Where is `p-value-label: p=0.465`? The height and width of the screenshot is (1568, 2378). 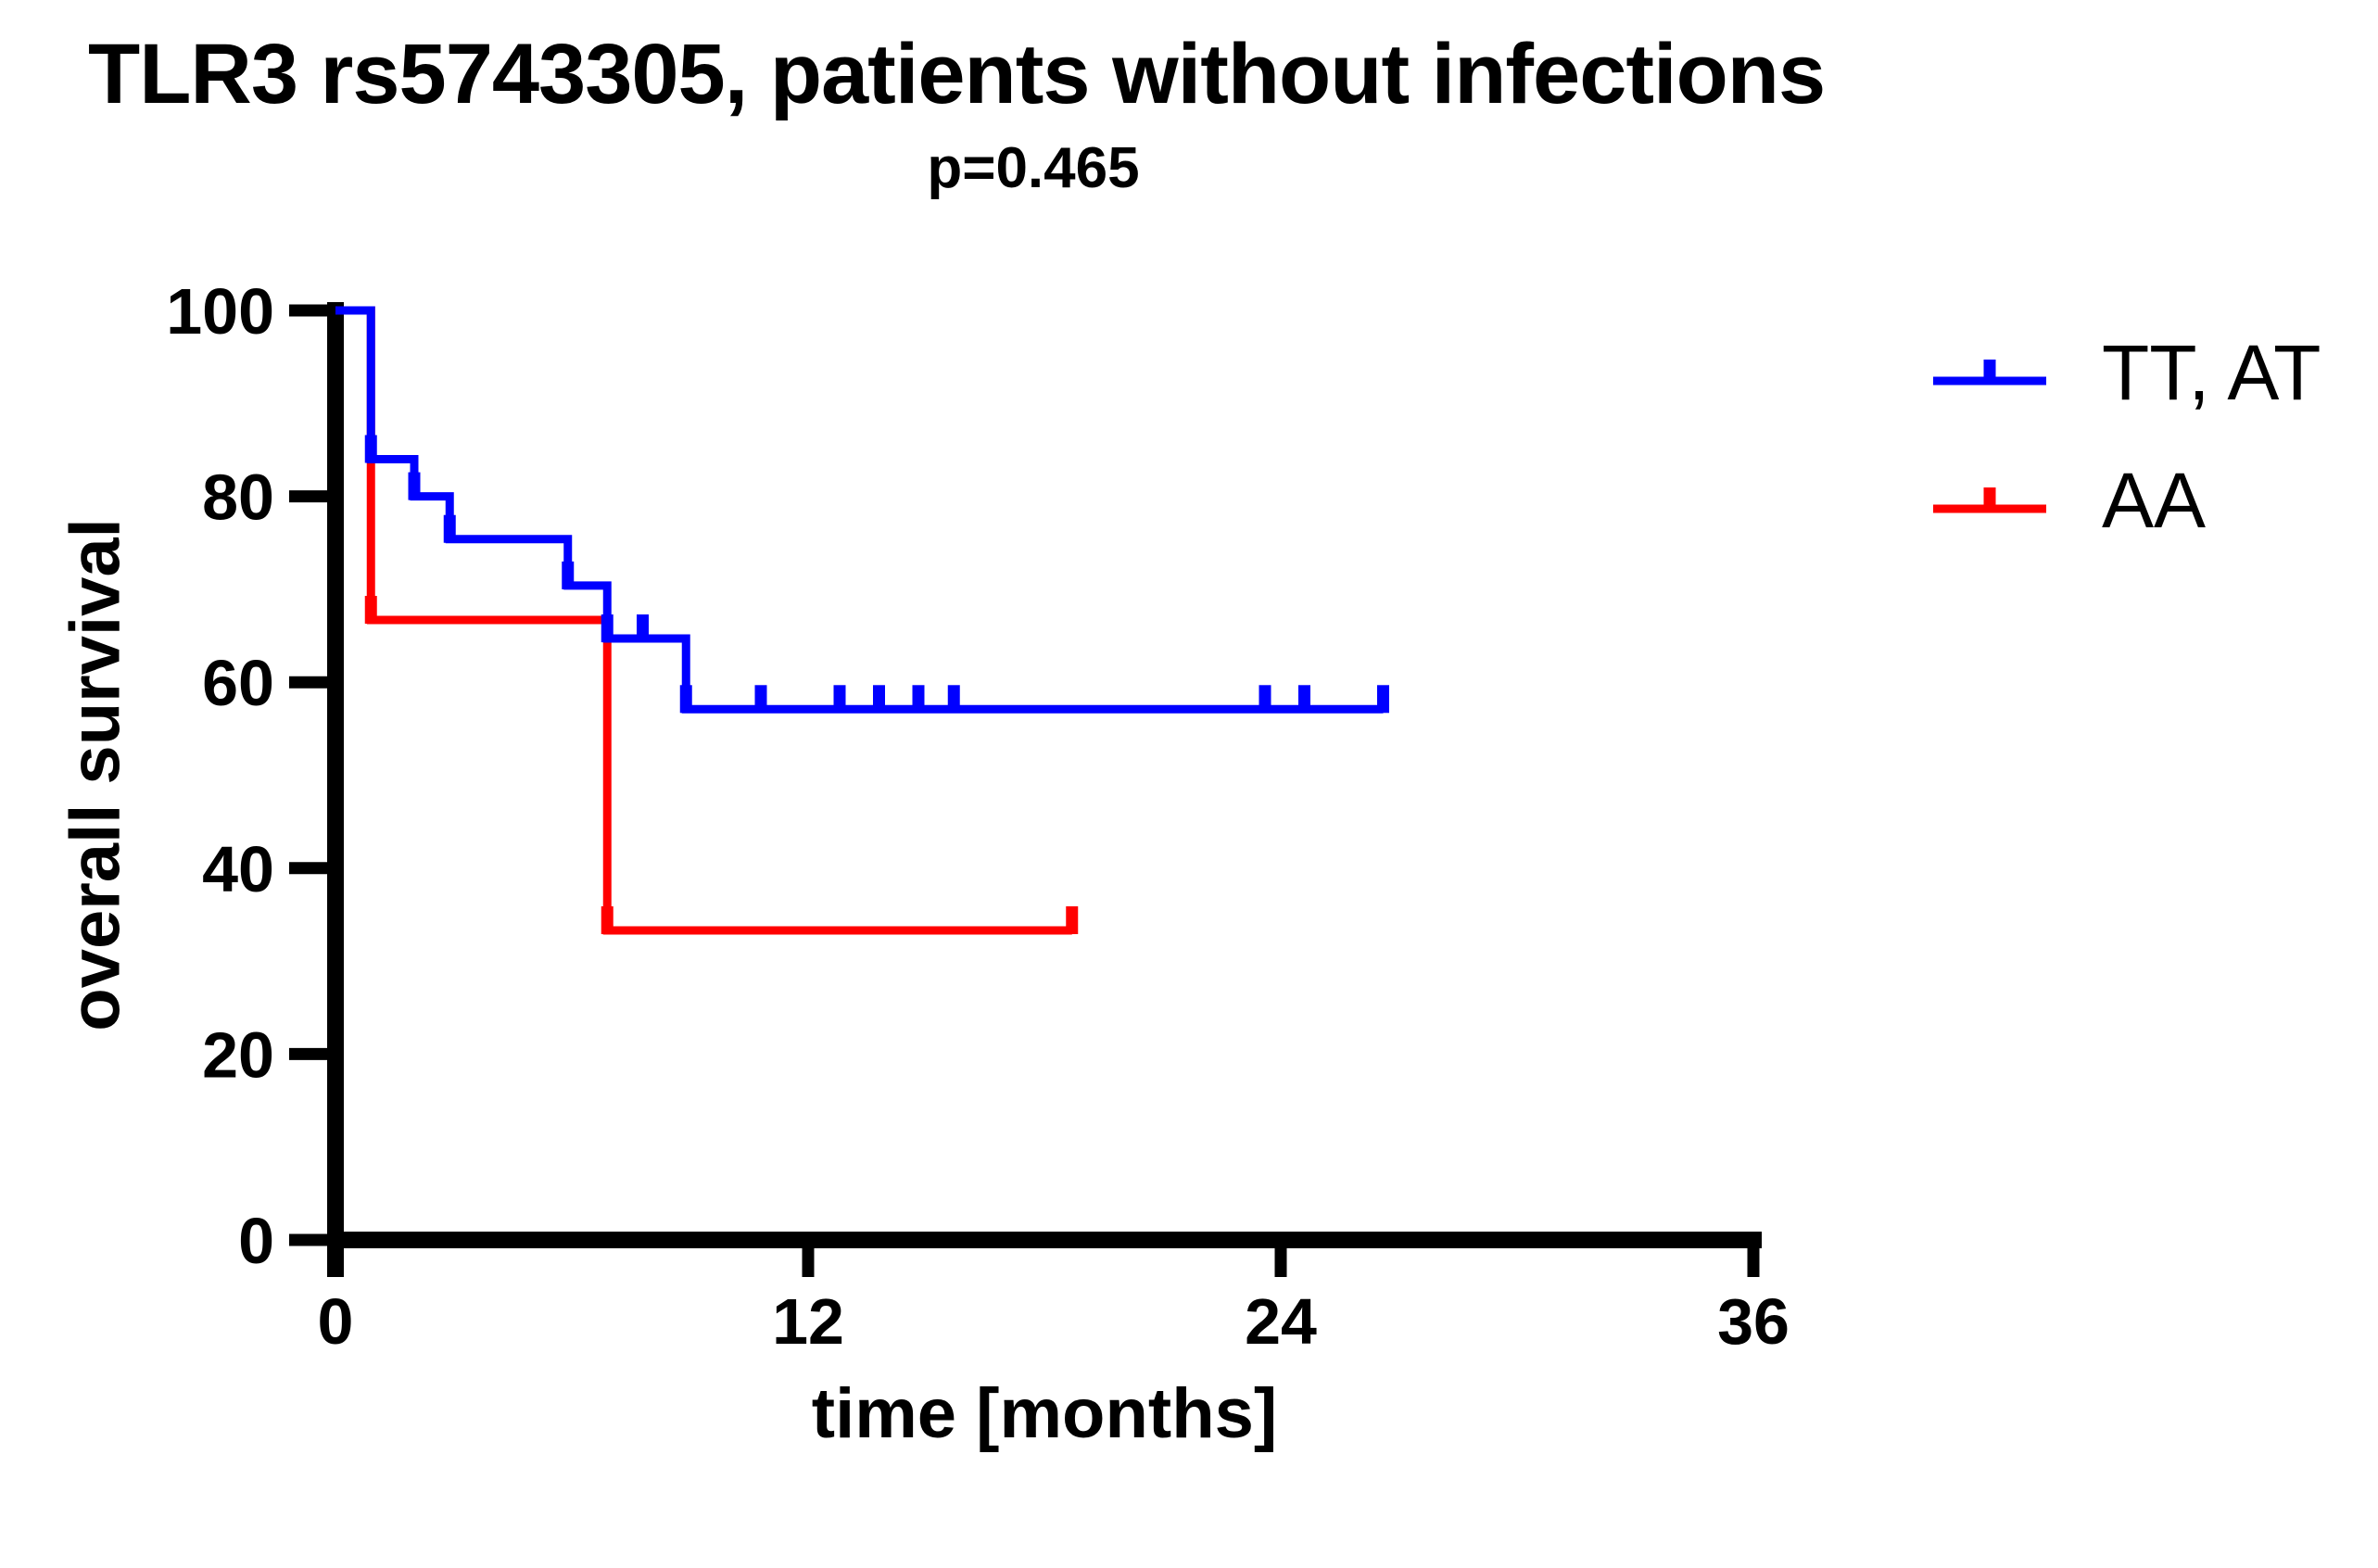
p-value-label: p=0.465 is located at coordinates (1033, 168).